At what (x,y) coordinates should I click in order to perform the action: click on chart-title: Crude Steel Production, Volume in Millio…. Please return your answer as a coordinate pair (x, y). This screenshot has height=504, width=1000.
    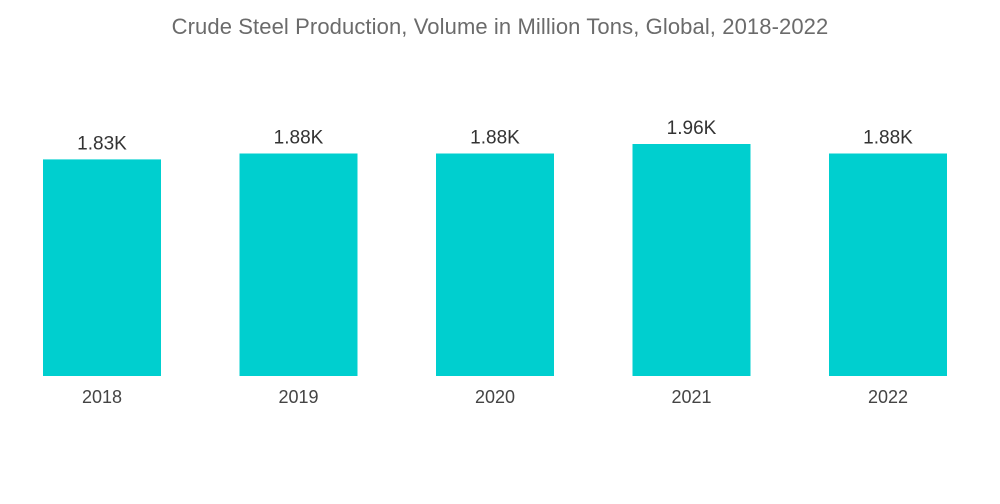
    Looking at the image, I should click on (500, 26).